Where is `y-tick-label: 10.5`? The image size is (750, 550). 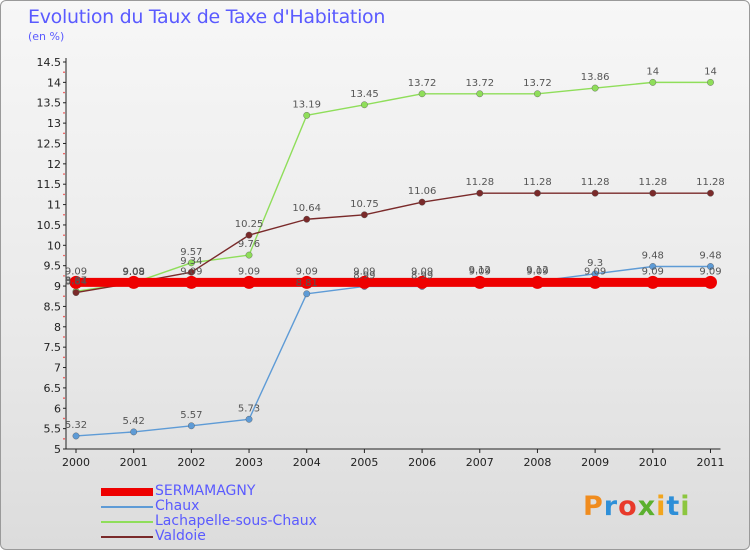
y-tick-label: 10.5 is located at coordinates (49, 225).